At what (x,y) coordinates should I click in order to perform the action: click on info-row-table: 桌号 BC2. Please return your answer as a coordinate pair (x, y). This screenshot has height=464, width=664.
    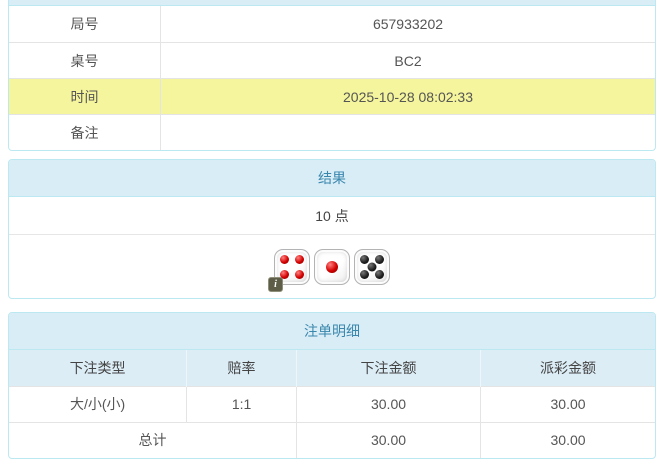
    Looking at the image, I should click on (332, 60).